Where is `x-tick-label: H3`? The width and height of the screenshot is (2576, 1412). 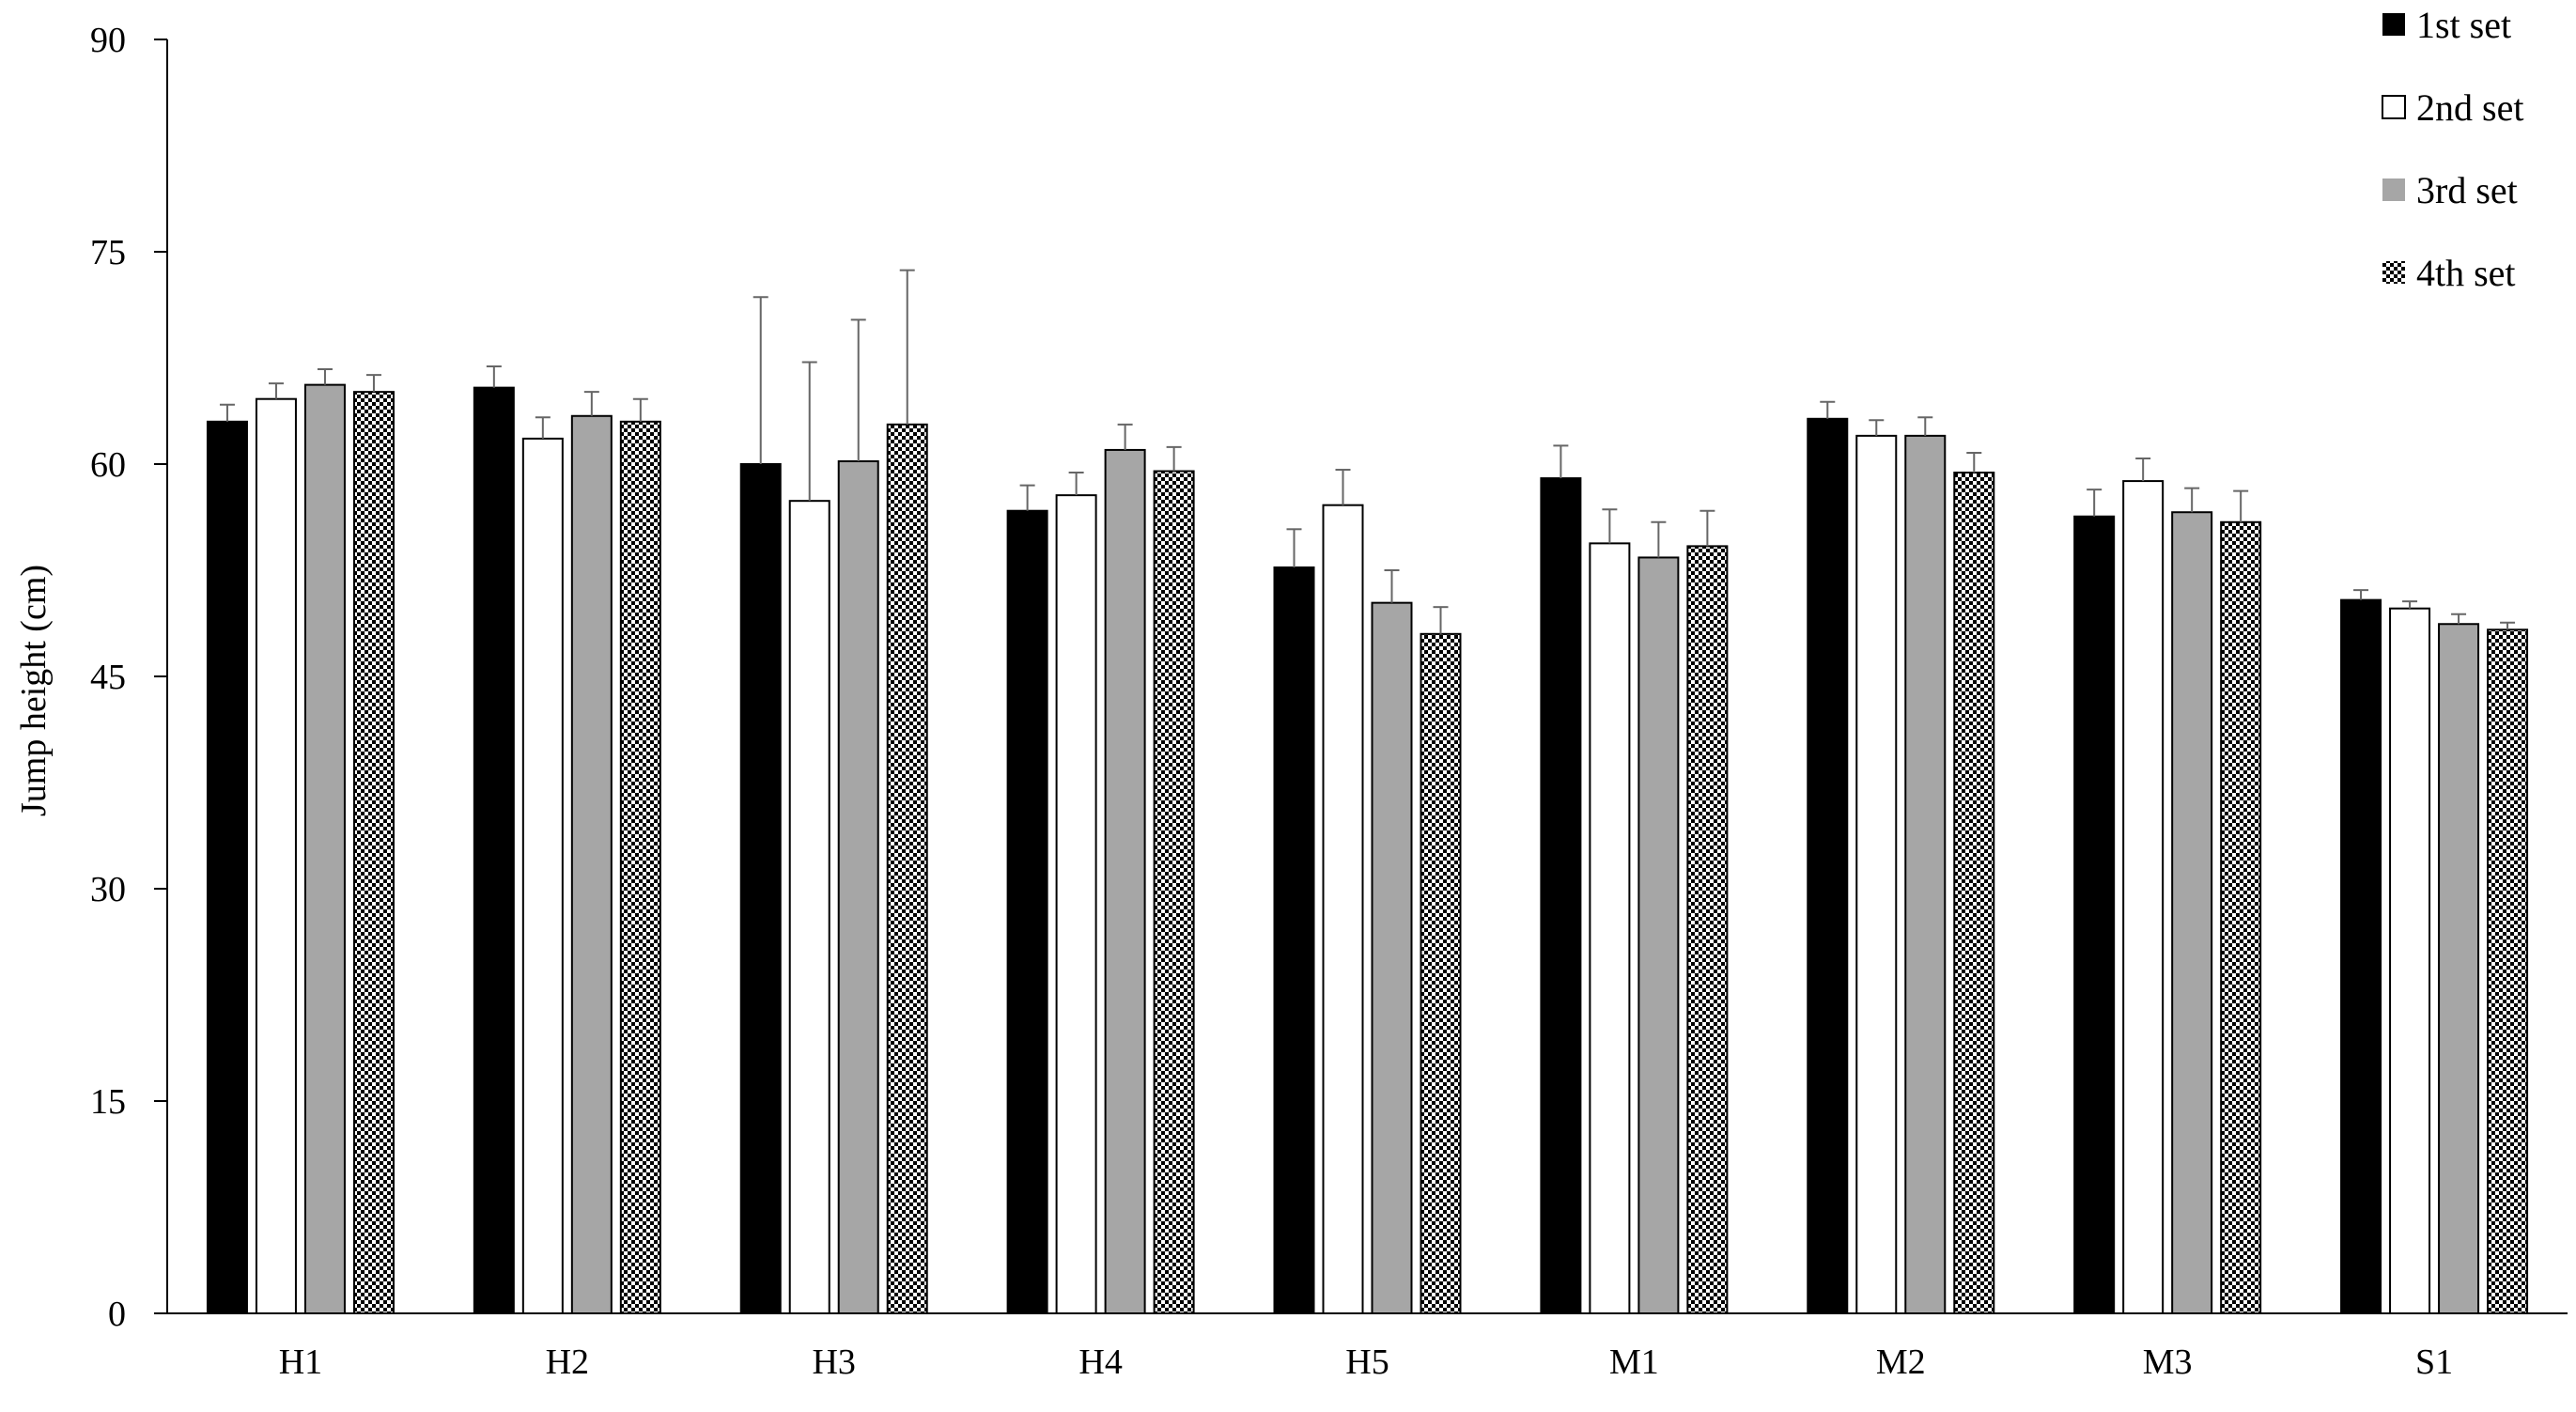
x-tick-label: H3 is located at coordinates (833, 1362).